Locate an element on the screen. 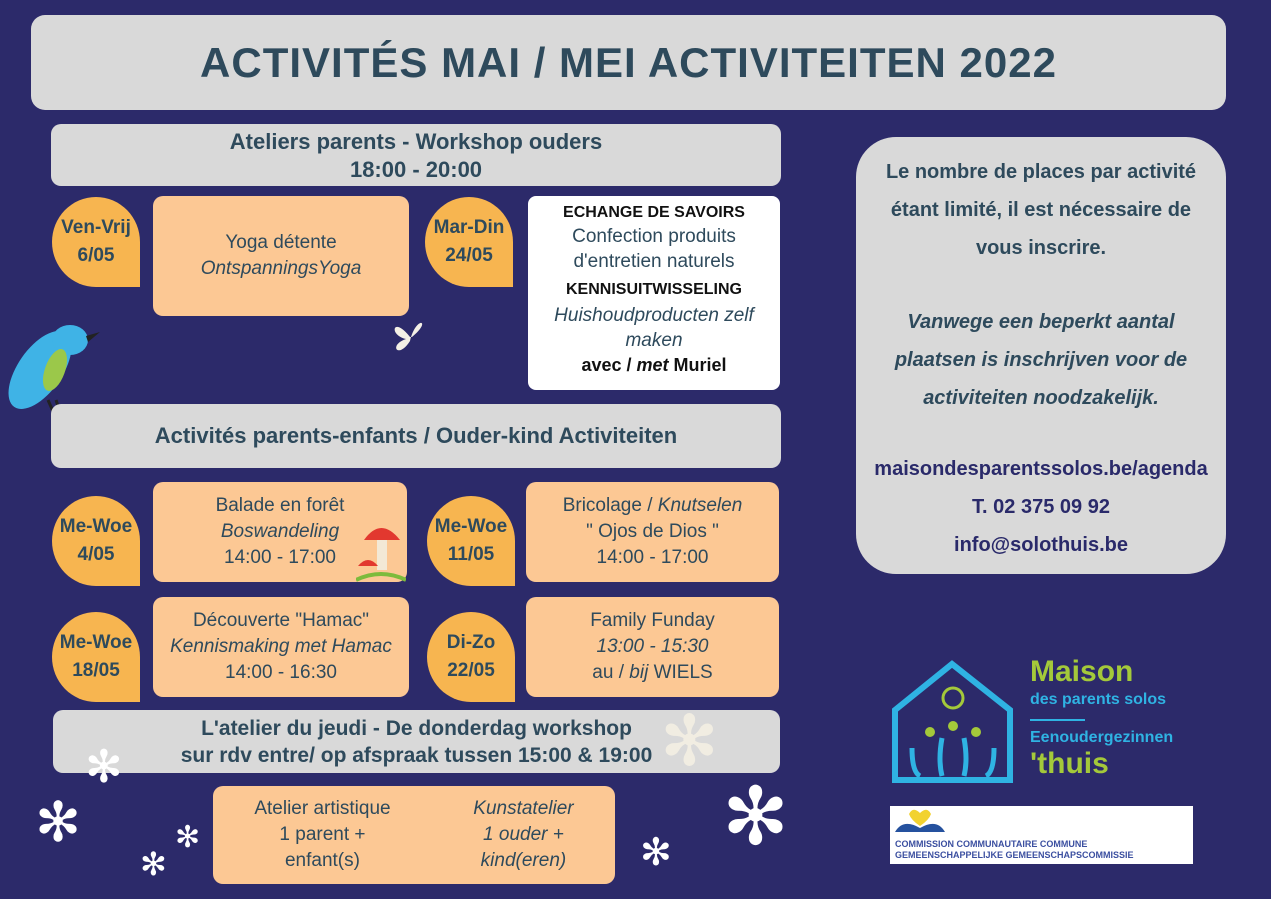 This screenshot has width=1271, height=899. activity-title: Yoga détente is located at coordinates (281, 242).